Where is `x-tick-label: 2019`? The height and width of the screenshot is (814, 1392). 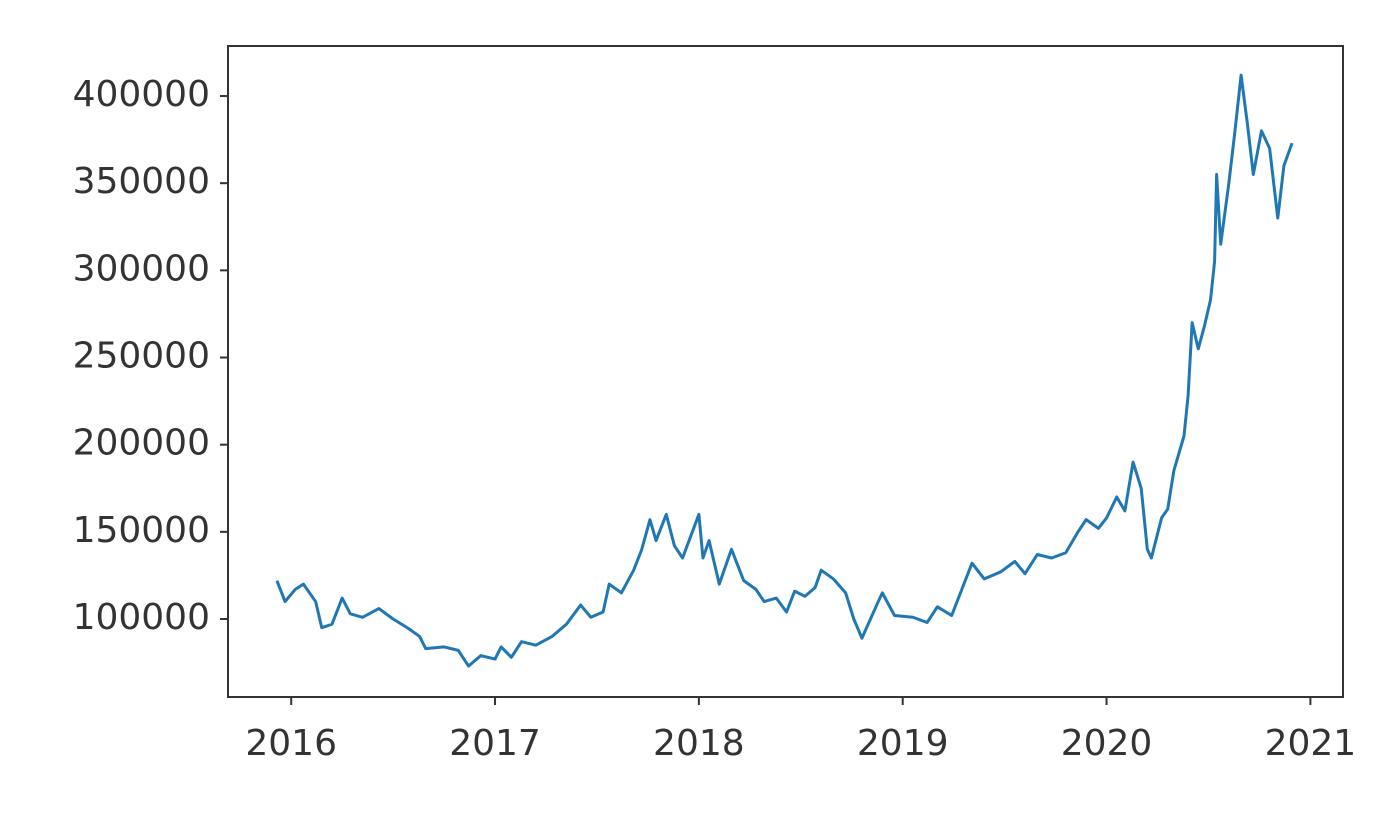 x-tick-label: 2019 is located at coordinates (903, 743).